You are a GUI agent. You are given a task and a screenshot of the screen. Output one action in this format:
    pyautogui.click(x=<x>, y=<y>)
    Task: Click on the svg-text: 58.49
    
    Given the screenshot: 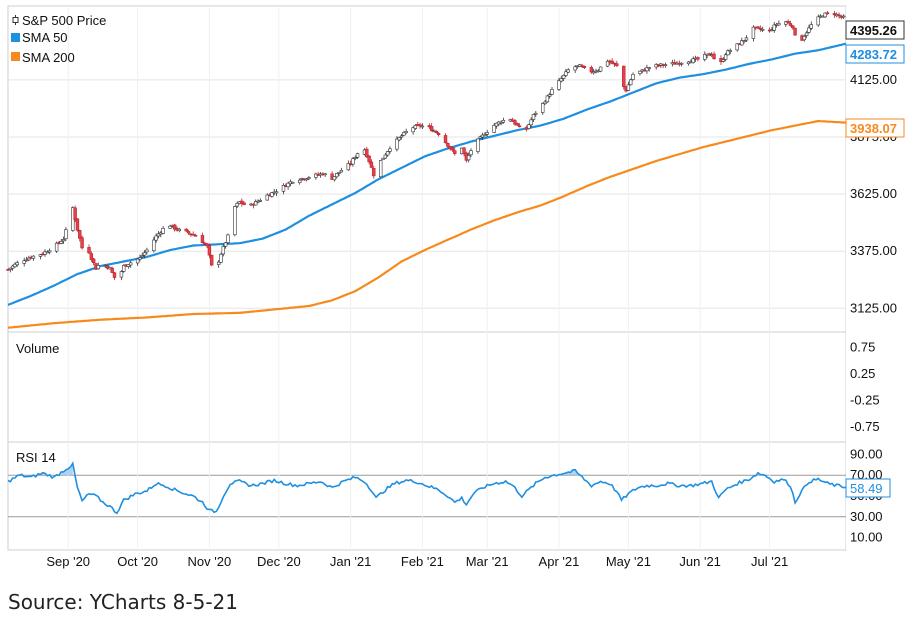 What is the action you would take?
    pyautogui.click(x=866, y=488)
    